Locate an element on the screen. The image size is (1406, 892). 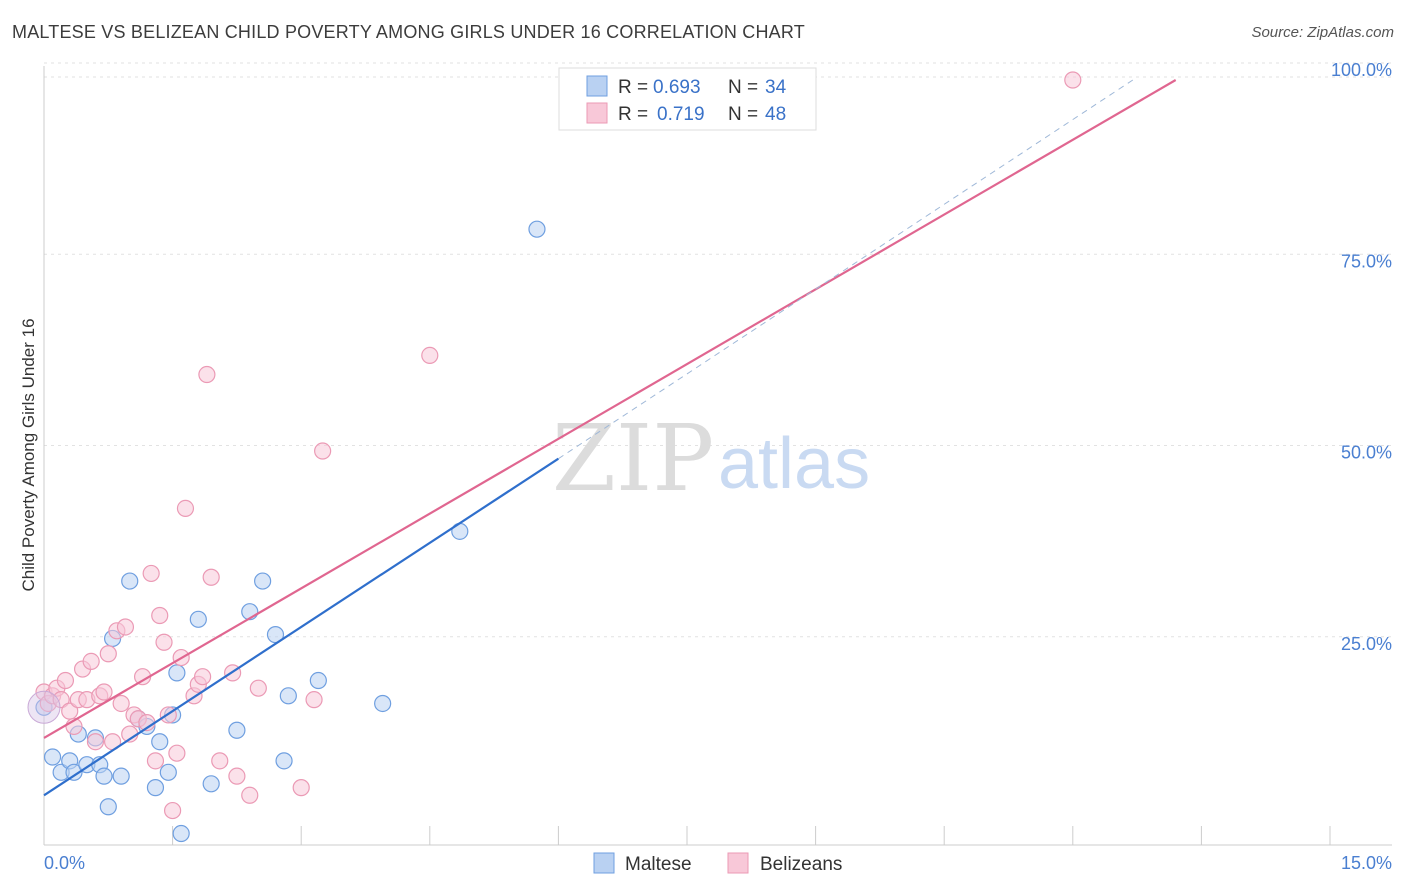
x-tick-labels: 0.0% 15.0% is located at coordinates (718, 863).